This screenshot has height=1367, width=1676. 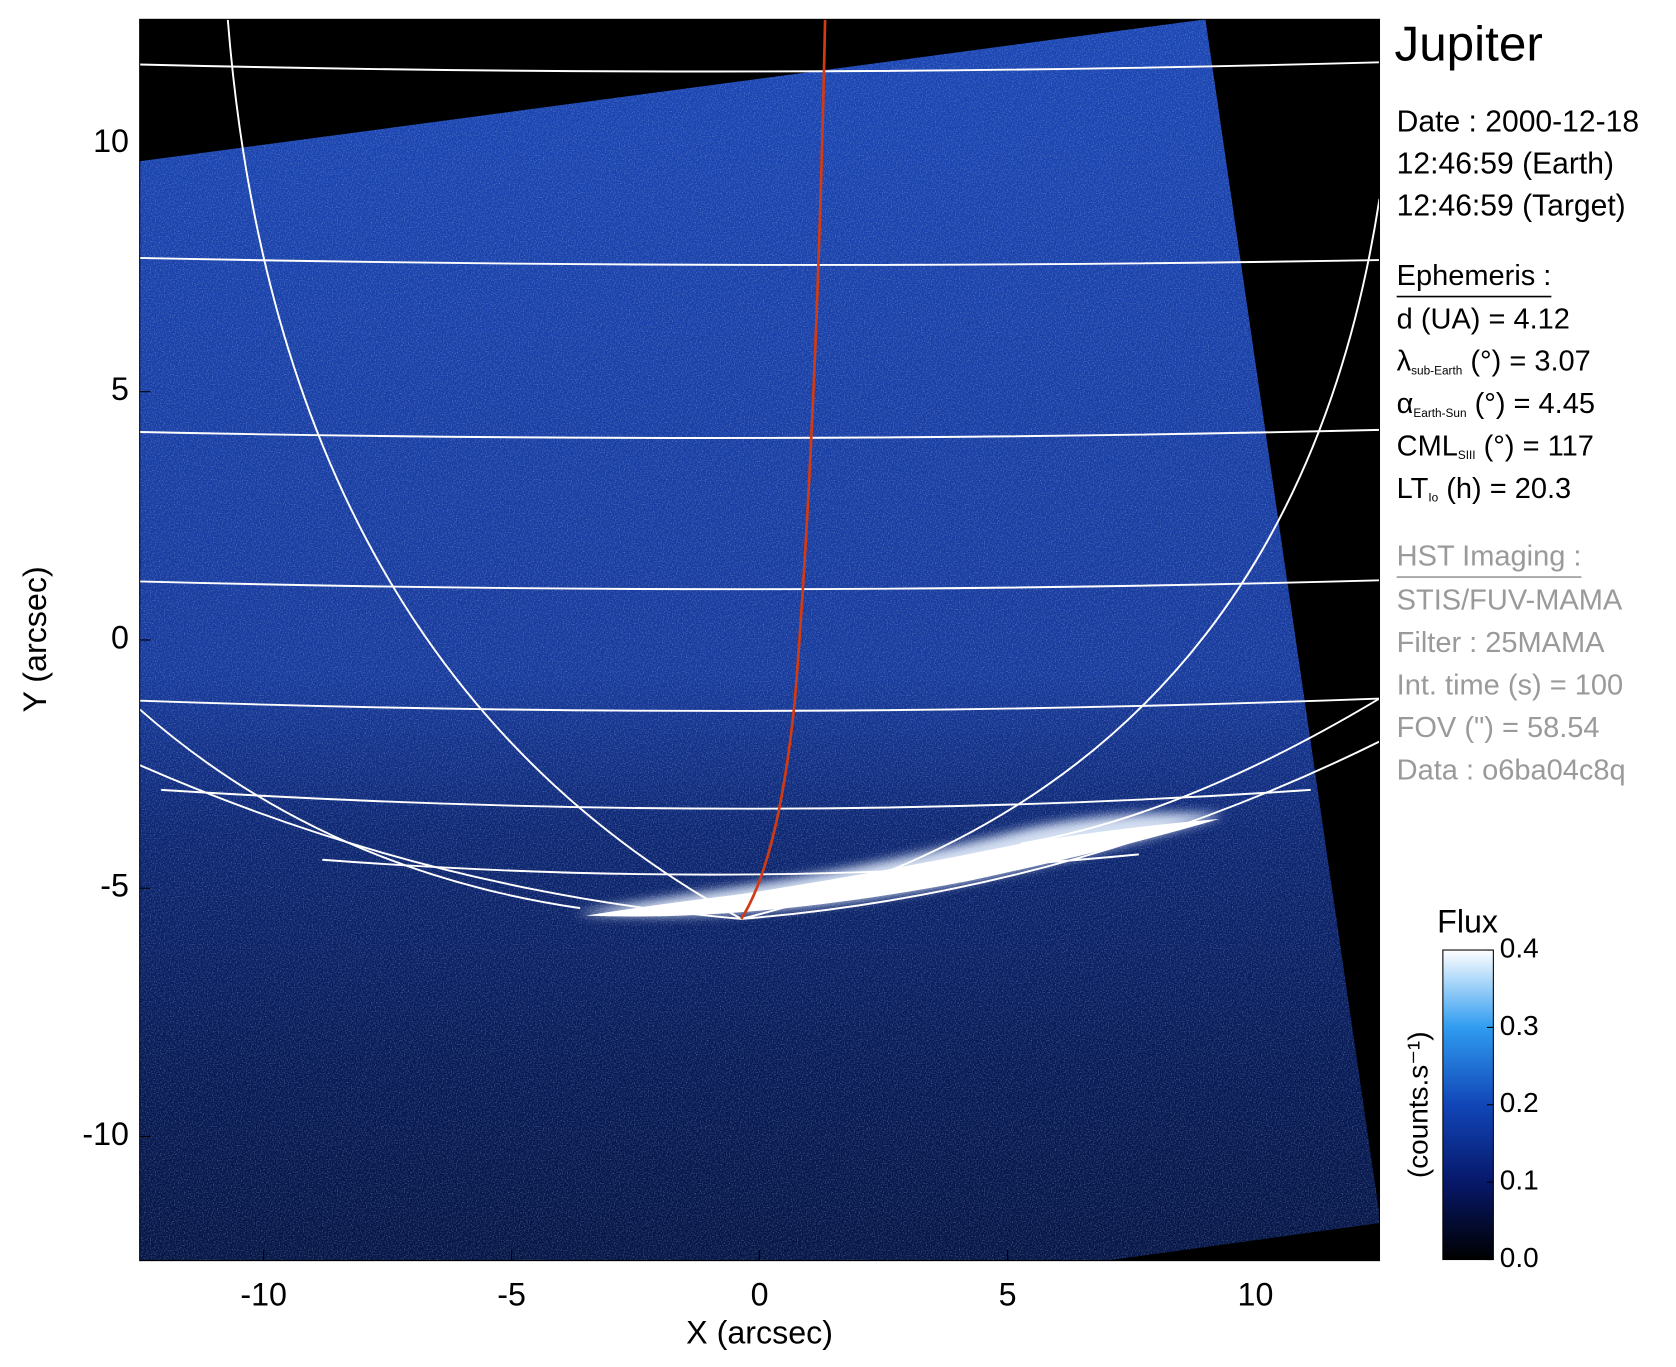 What do you see at coordinates (1510, 600) in the screenshot?
I see `imaging-row: STIS/FUV-MAMA` at bounding box center [1510, 600].